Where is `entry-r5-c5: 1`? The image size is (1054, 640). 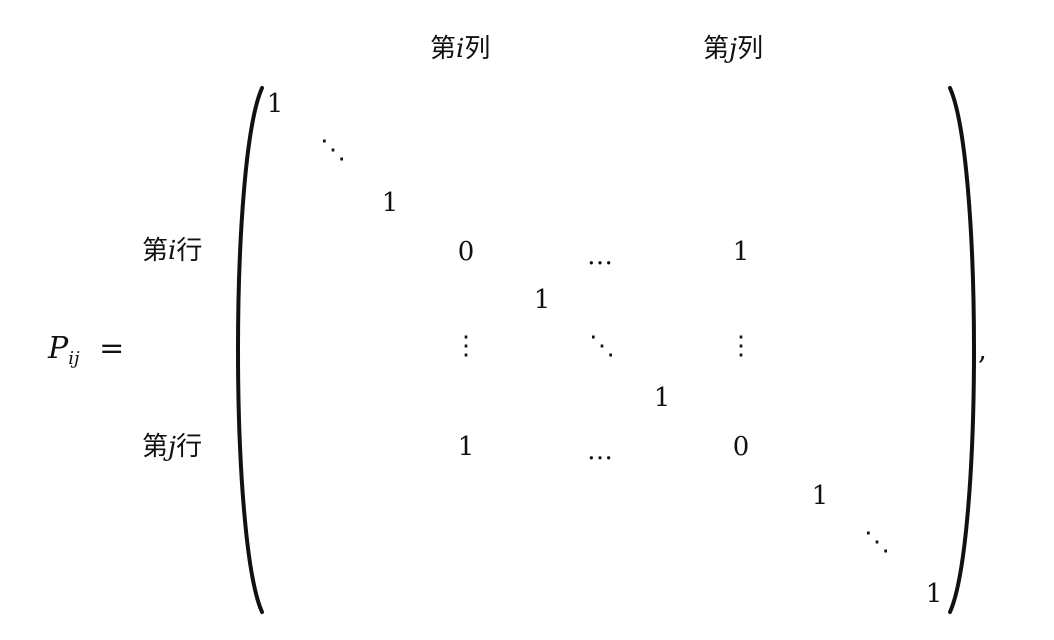
entry-r5-c5: 1 is located at coordinates (542, 300).